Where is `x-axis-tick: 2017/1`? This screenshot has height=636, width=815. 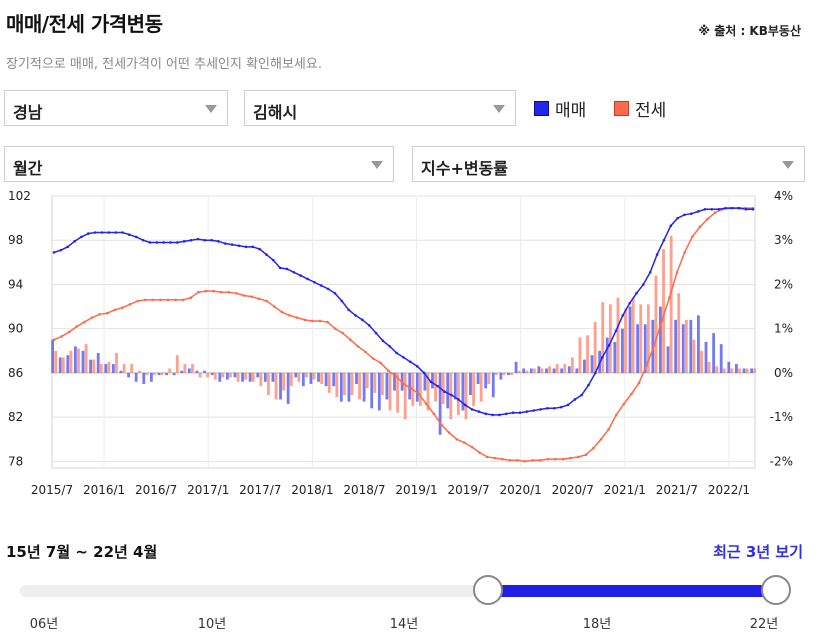 x-axis-tick: 2017/1 is located at coordinates (208, 490).